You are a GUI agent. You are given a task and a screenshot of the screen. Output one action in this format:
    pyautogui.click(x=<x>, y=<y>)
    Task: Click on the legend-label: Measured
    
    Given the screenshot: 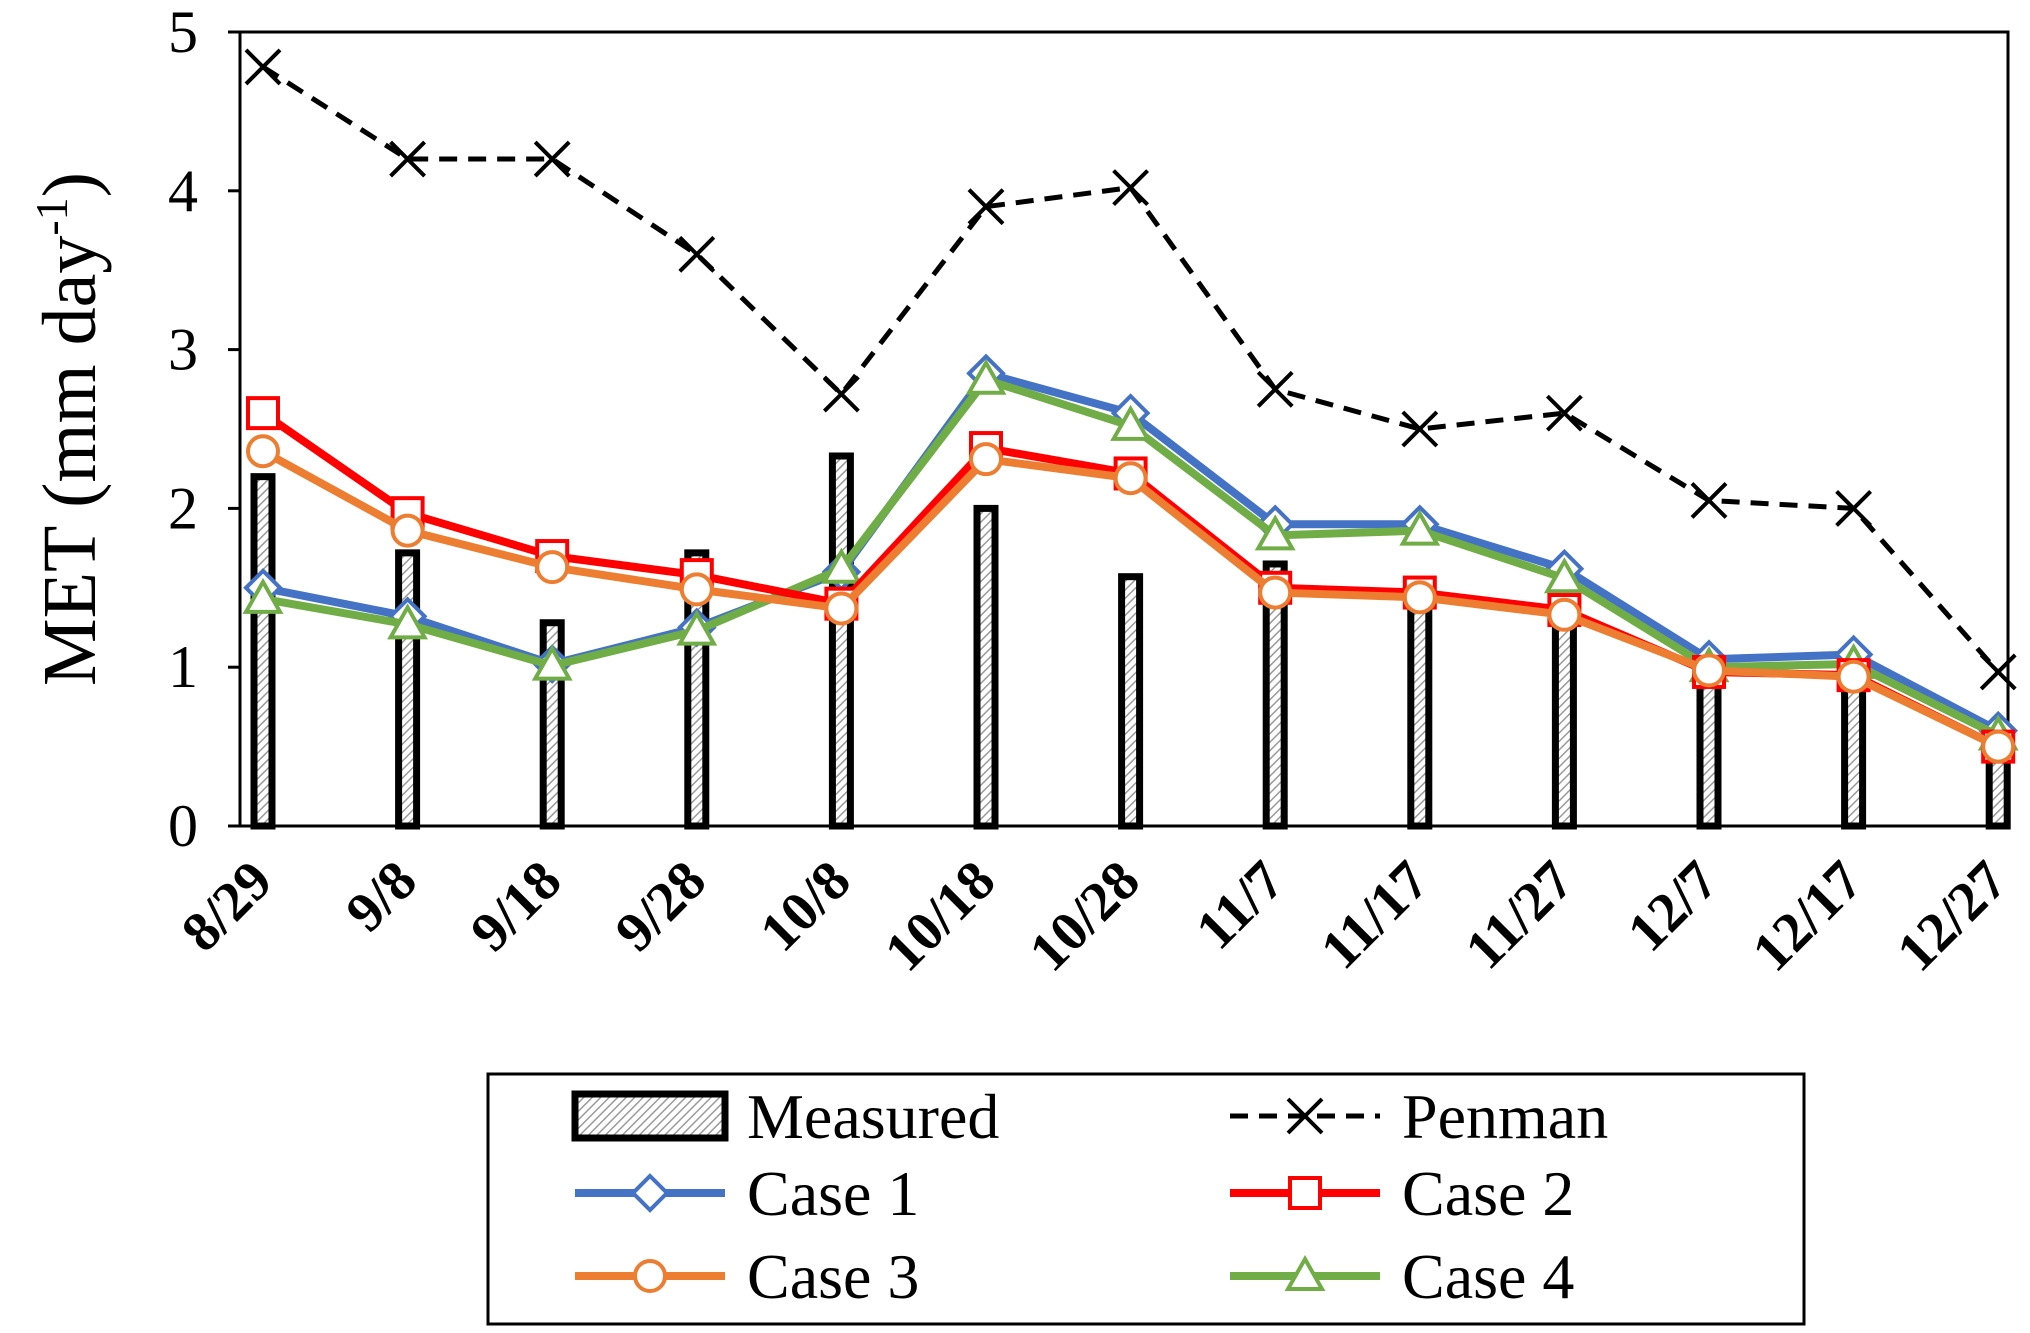 What is the action you would take?
    pyautogui.click(x=873, y=1116)
    